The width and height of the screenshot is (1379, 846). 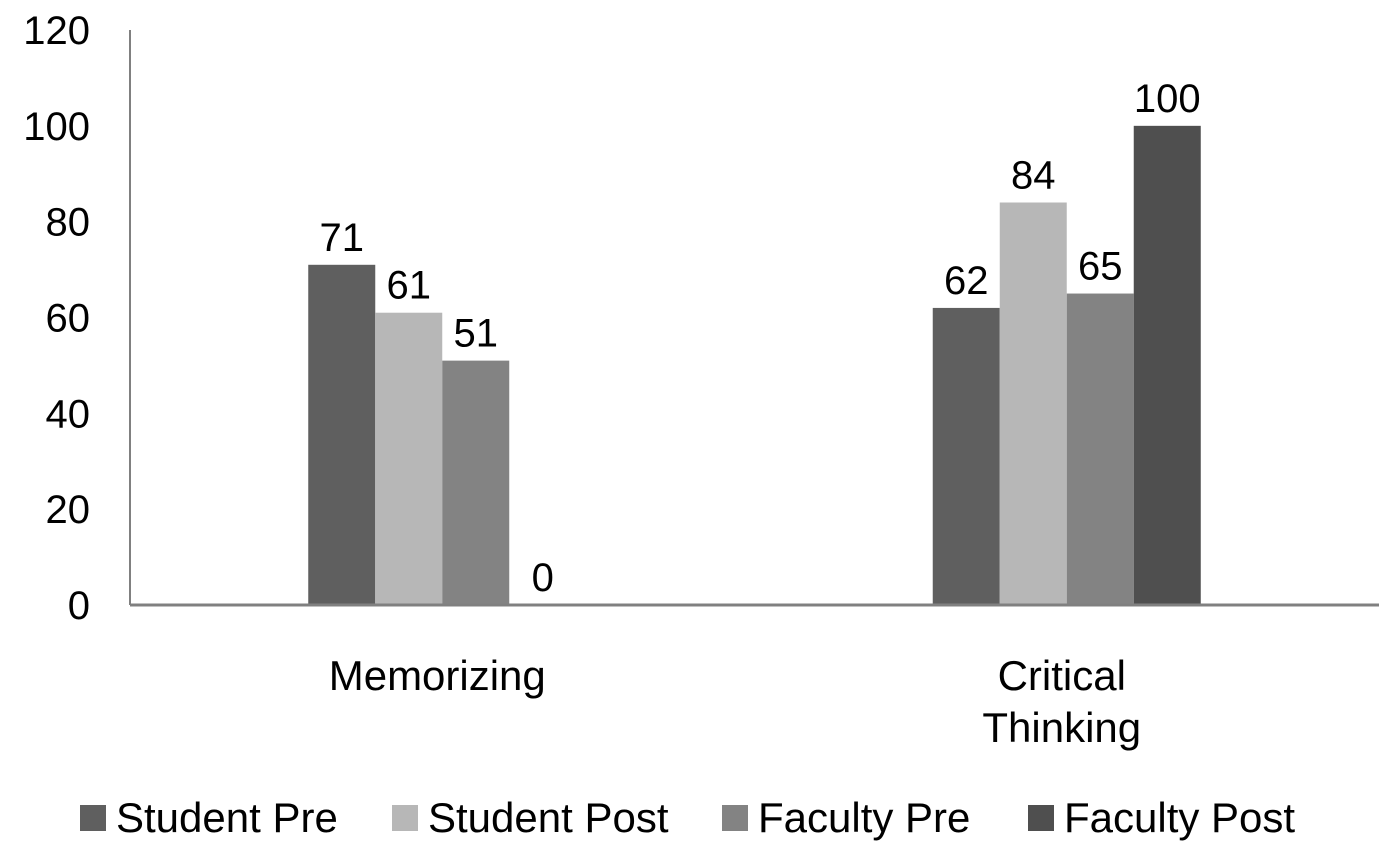 I want to click on legend-item: Faculty Pre, so click(x=846, y=818).